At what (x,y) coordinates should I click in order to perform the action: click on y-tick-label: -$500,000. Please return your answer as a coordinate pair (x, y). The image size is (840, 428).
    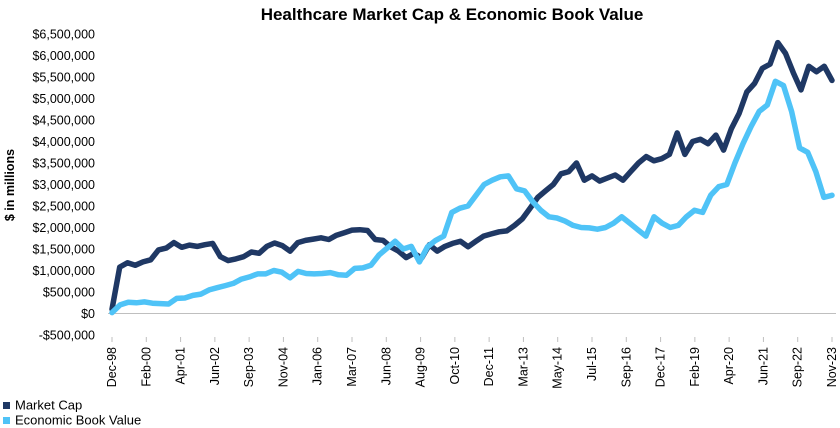
    Looking at the image, I should click on (67, 336).